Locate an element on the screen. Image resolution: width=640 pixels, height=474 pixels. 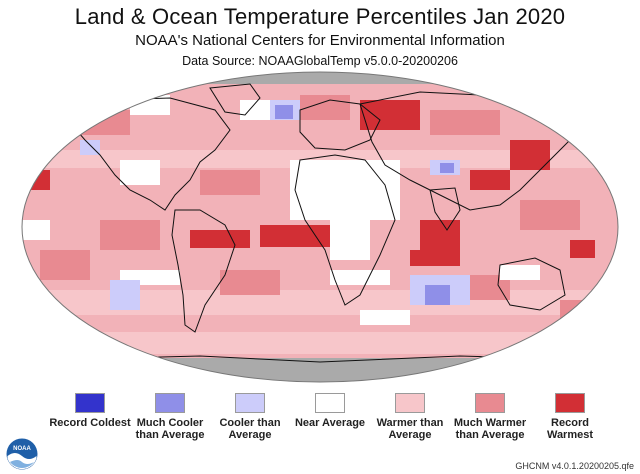
legend-label: Near Average is located at coordinates (330, 423).